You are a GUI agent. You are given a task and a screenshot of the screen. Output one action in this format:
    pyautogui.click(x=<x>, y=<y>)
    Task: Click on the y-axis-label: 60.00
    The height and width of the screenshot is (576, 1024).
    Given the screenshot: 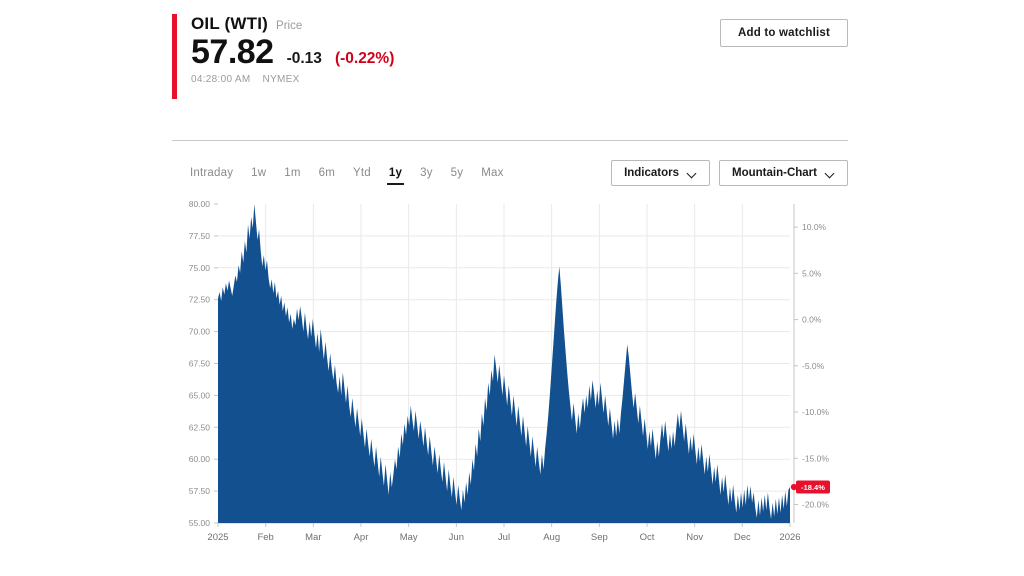 What is the action you would take?
    pyautogui.click(x=200, y=459)
    